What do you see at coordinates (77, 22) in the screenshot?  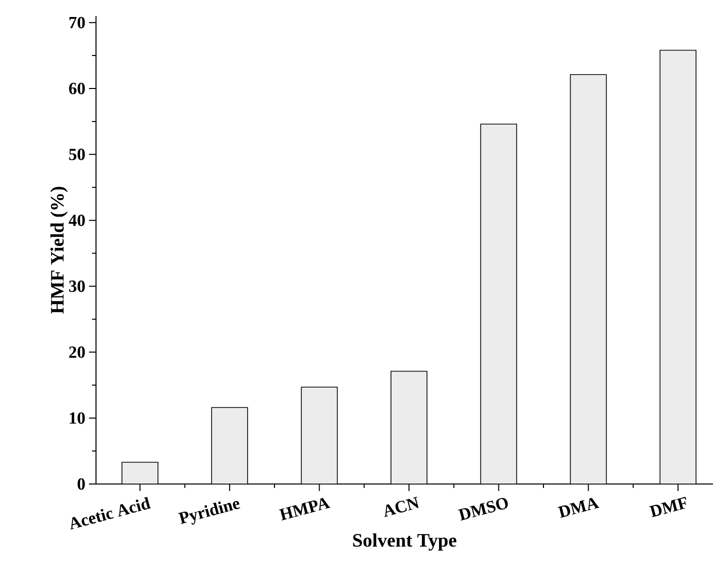 I see `y-tick-label: 70` at bounding box center [77, 22].